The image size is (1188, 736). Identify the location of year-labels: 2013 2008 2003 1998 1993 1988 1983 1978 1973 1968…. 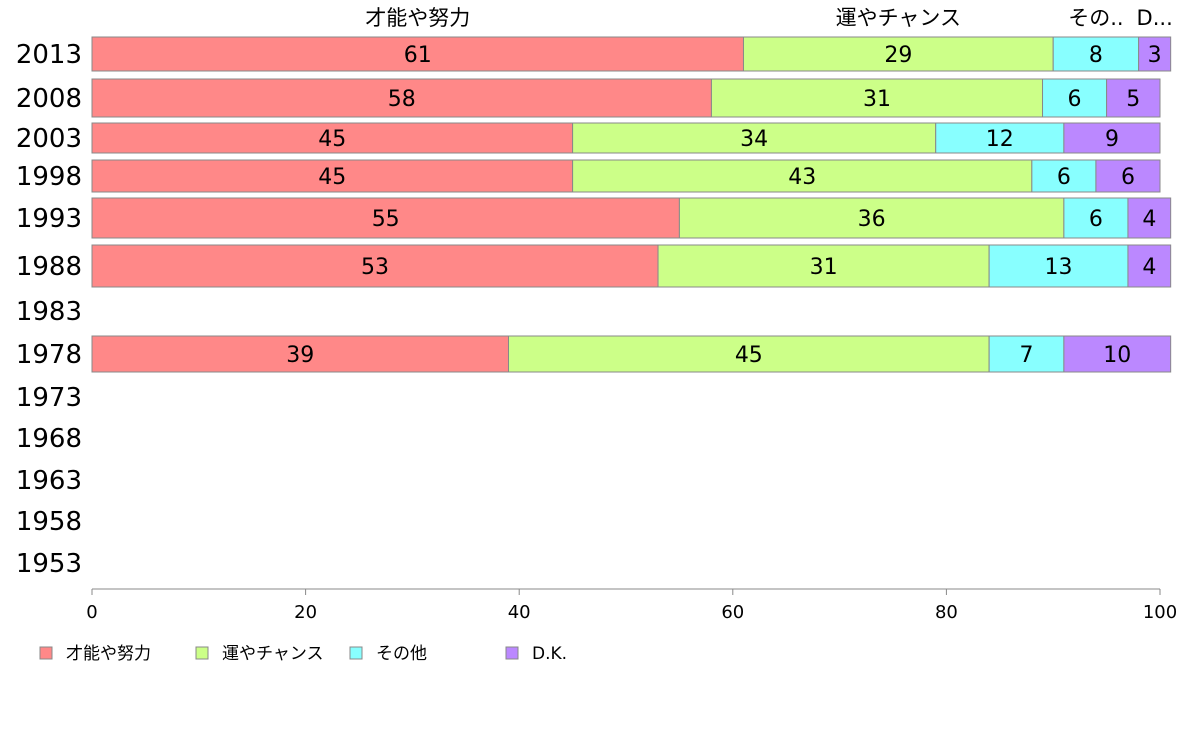
(49, 309).